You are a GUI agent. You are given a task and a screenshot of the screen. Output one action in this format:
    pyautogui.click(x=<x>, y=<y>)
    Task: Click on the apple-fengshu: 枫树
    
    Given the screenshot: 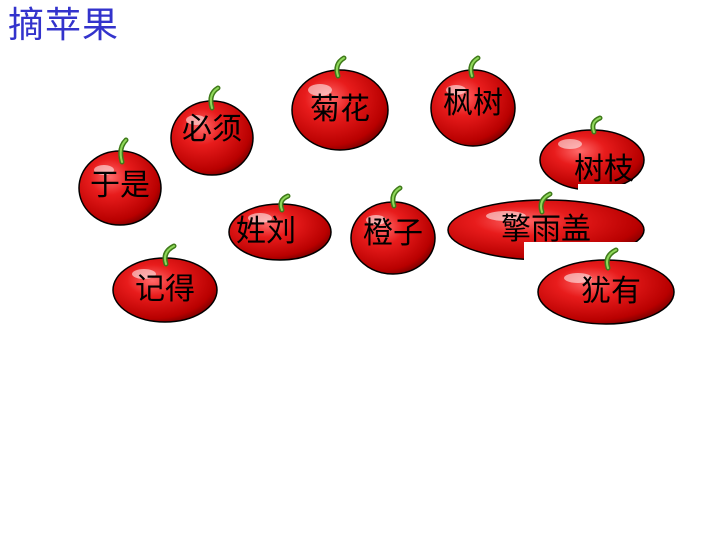 What is the action you would take?
    pyautogui.click(x=473, y=101)
    